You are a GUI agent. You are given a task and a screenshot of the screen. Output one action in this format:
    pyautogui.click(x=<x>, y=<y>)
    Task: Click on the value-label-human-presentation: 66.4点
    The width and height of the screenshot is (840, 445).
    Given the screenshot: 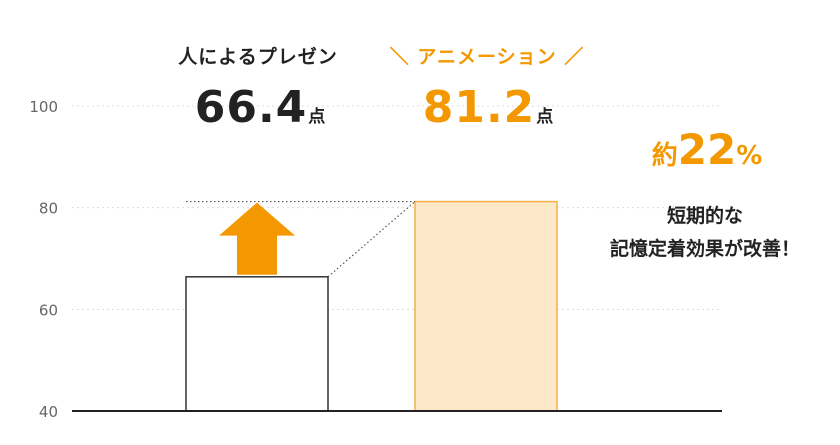 What is the action you would take?
    pyautogui.click(x=260, y=107)
    